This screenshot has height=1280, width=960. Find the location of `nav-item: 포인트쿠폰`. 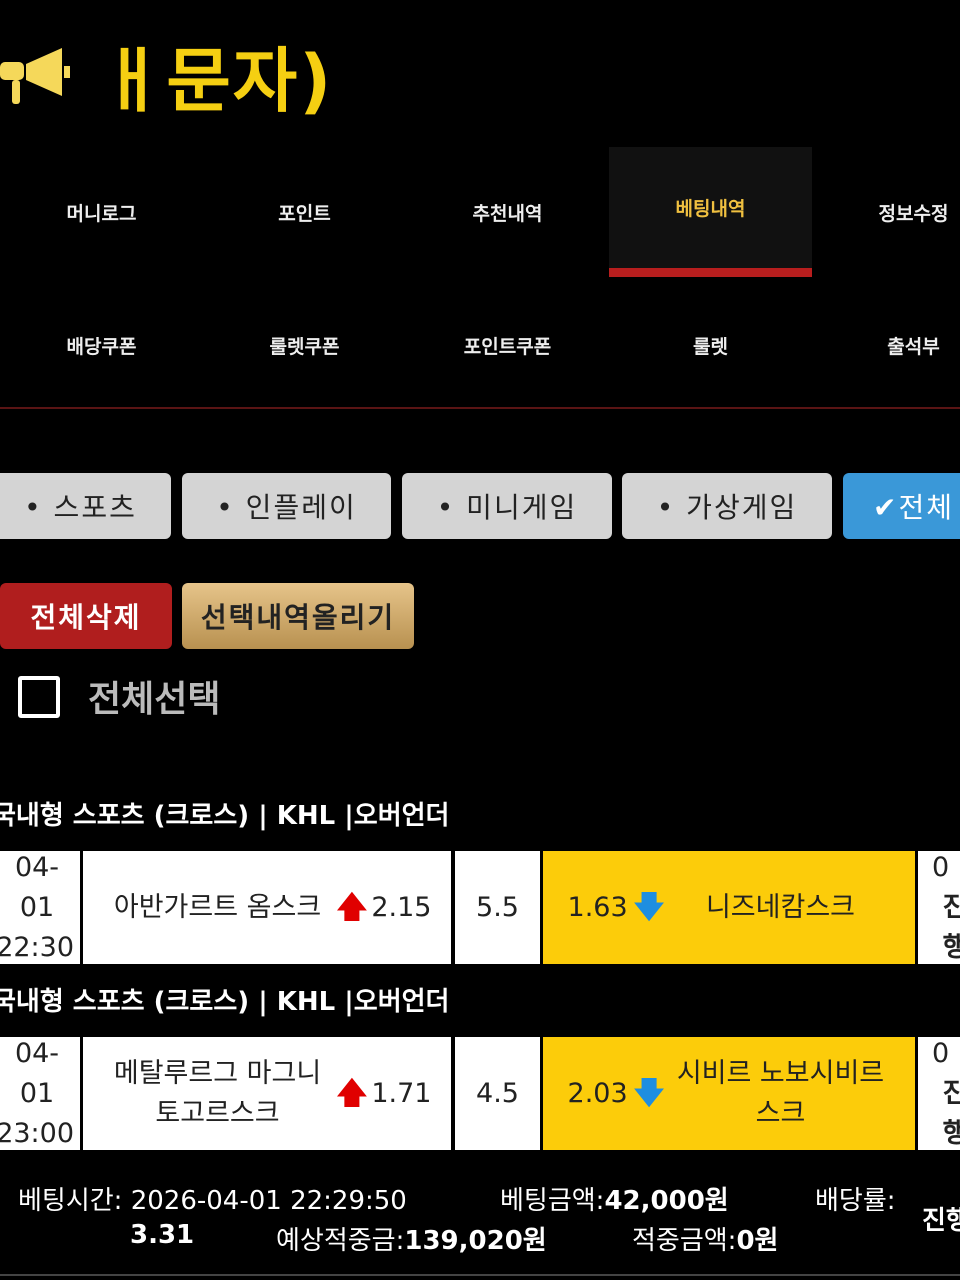

nav-item: 포인트쿠폰 is located at coordinates (507, 346).